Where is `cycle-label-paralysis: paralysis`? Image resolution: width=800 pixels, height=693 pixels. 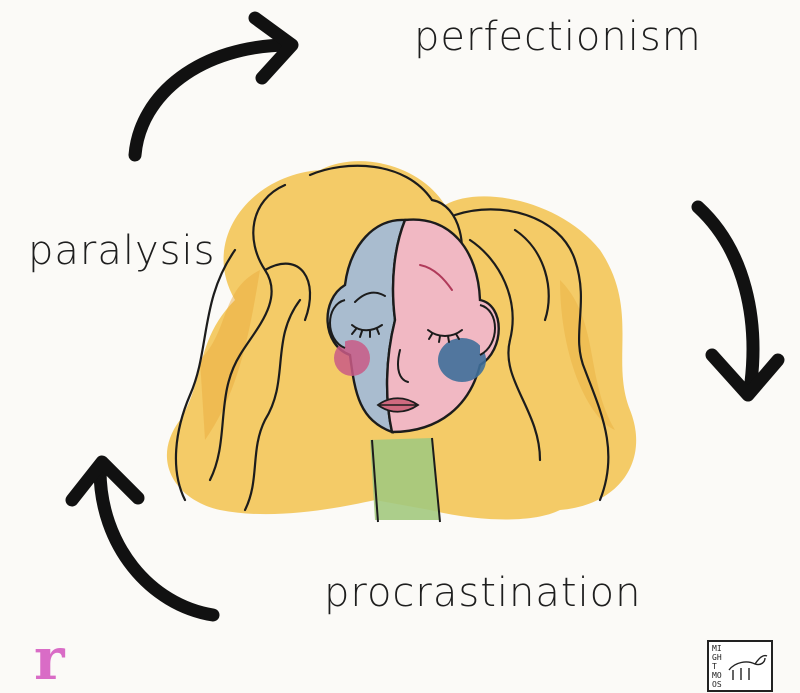 cycle-label-paralysis: paralysis is located at coordinates (122, 251).